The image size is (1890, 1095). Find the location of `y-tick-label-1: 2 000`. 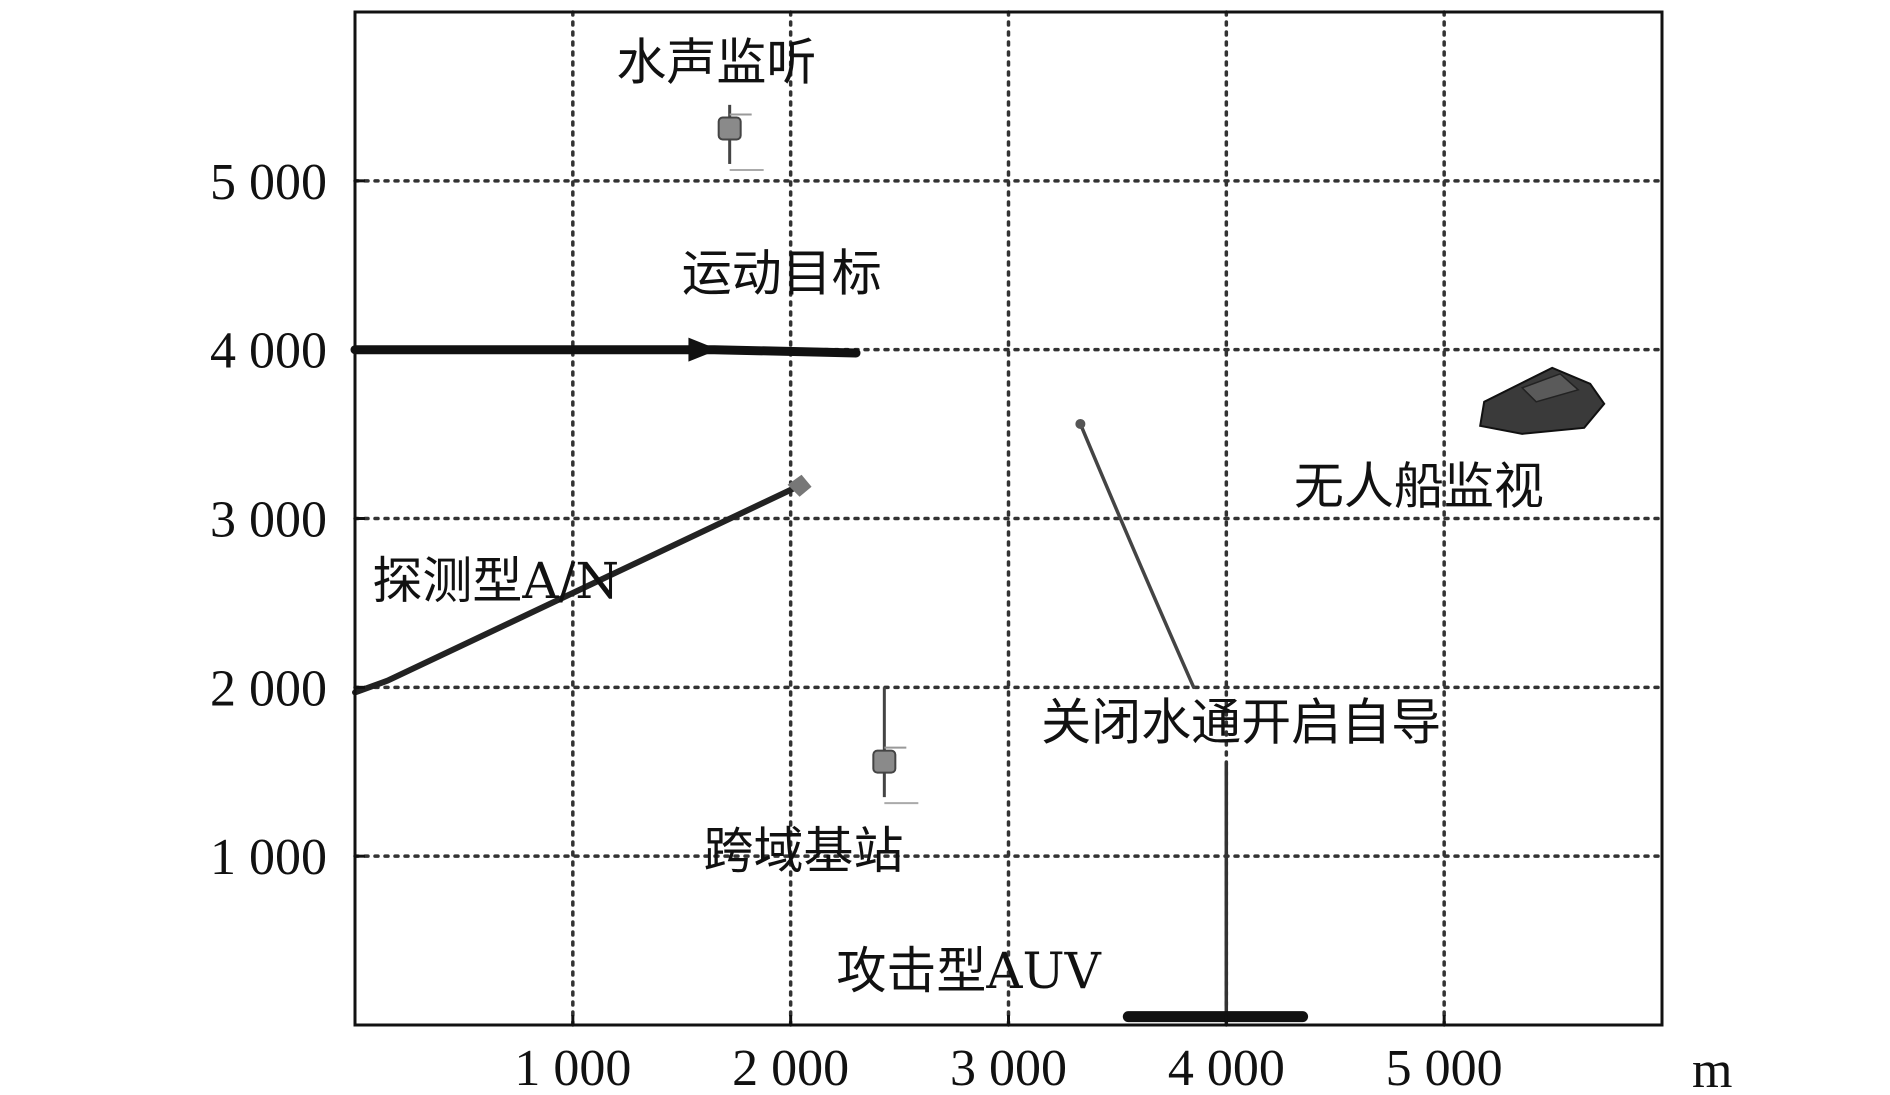

y-tick-label-1: 2 000 is located at coordinates (268, 688).